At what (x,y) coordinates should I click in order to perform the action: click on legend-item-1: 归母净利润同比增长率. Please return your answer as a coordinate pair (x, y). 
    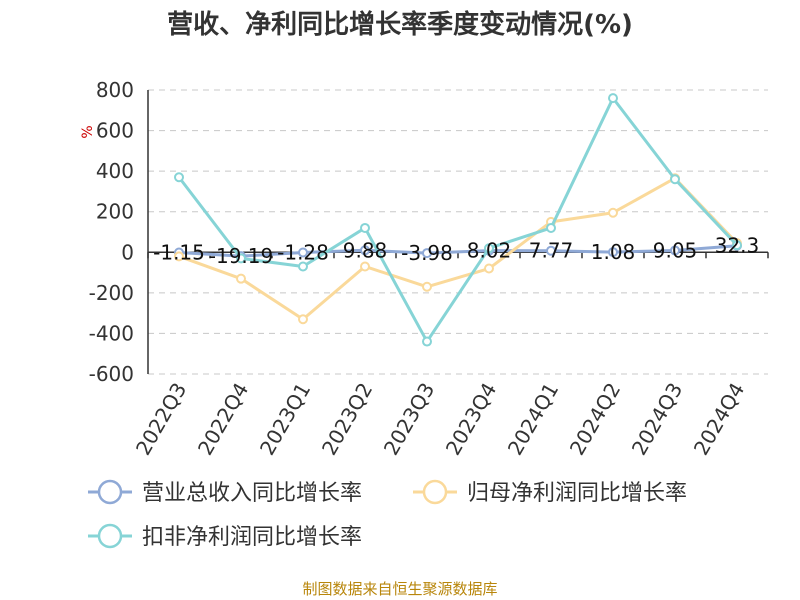
    Looking at the image, I should click on (550, 492).